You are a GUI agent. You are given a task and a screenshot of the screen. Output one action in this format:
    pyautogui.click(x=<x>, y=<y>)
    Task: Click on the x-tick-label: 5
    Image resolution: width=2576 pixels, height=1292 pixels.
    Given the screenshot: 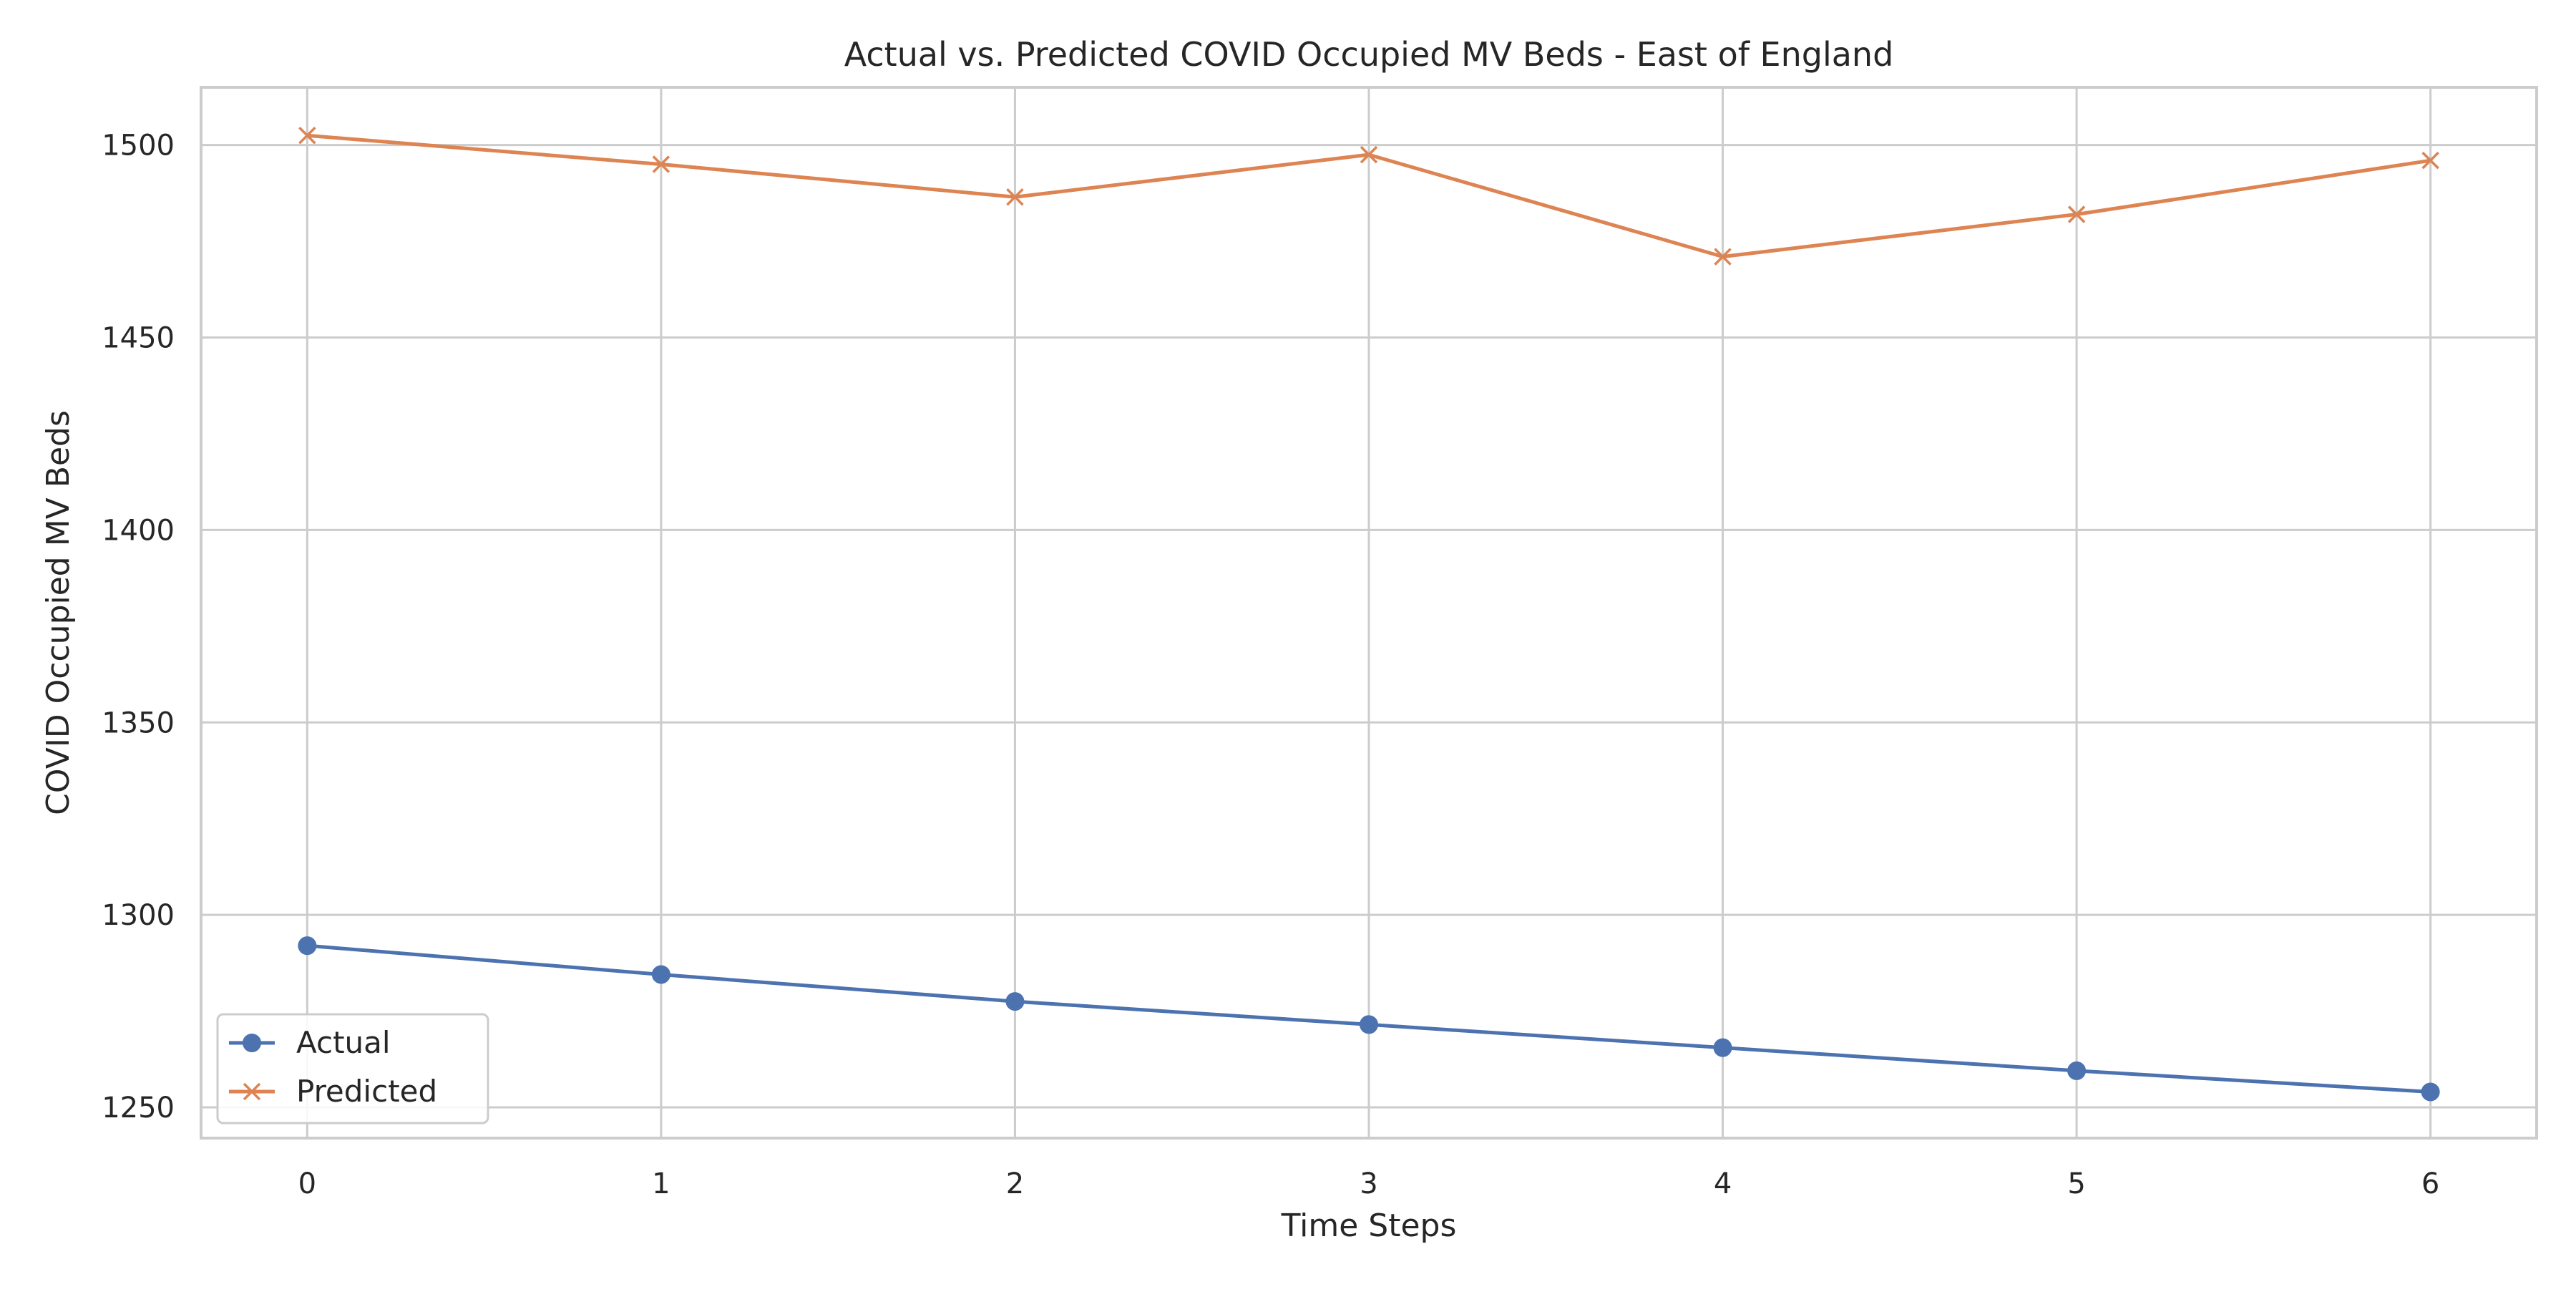 What is the action you would take?
    pyautogui.click(x=2076, y=1183)
    